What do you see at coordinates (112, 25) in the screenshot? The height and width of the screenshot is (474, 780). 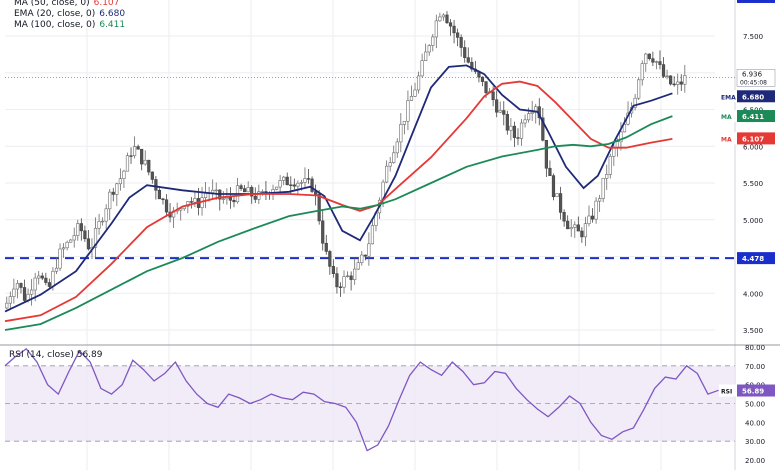 I see `legend-ma100-value: 6.411` at bounding box center [112, 25].